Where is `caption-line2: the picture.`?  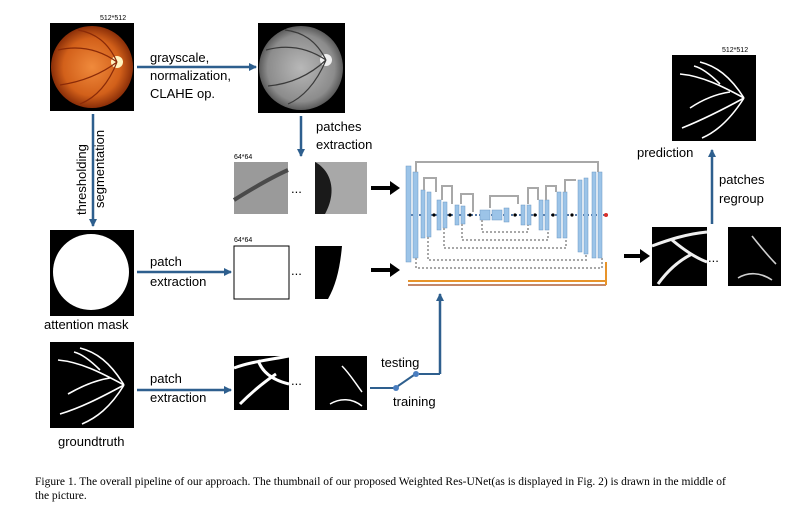 caption-line2: the picture. is located at coordinates (61, 496).